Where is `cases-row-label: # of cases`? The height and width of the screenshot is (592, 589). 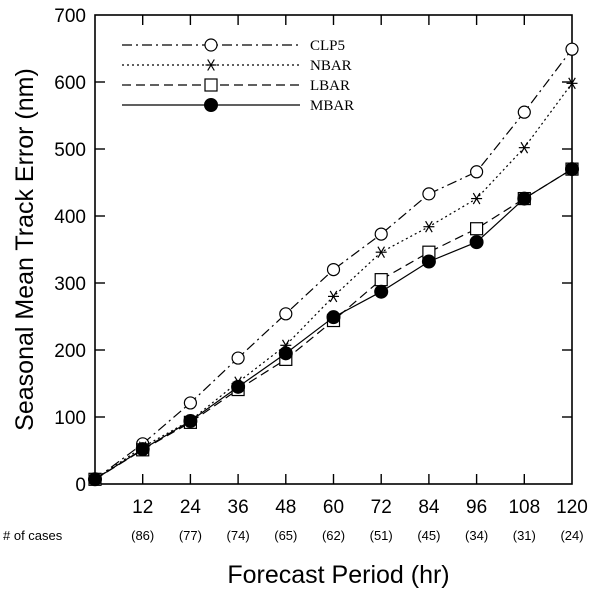
cases-row-label: # of cases is located at coordinates (33, 535).